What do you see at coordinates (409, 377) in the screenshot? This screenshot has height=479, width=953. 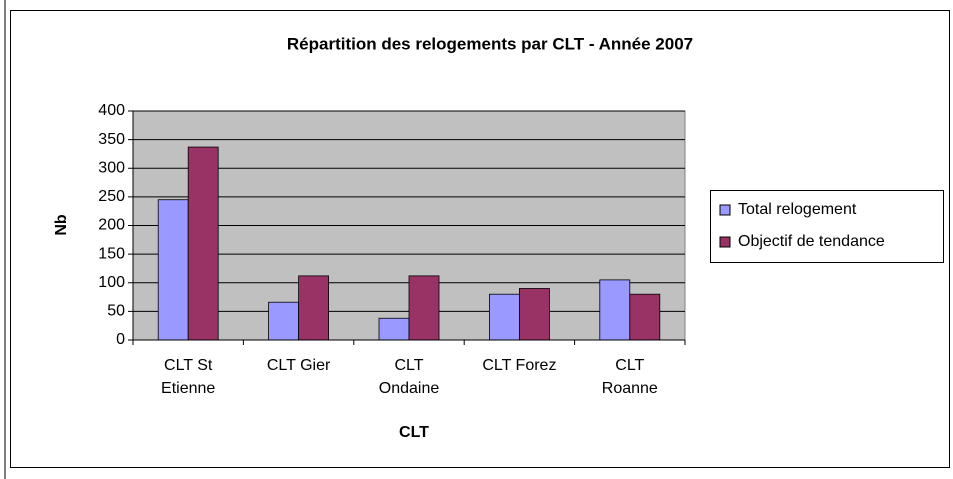 I see `x-tick-label: CLT Ondaine` at bounding box center [409, 377].